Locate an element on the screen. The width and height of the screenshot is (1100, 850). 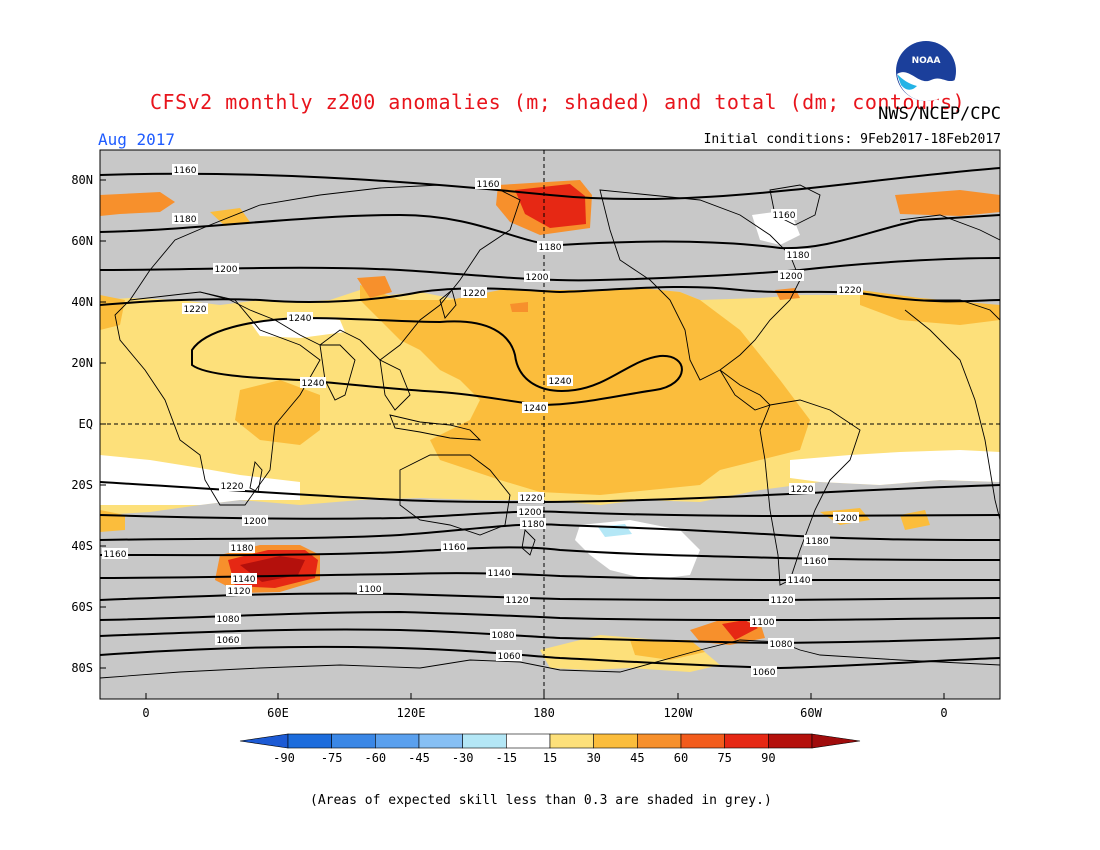
contour-label: 1120 is located at coordinates (239, 591).